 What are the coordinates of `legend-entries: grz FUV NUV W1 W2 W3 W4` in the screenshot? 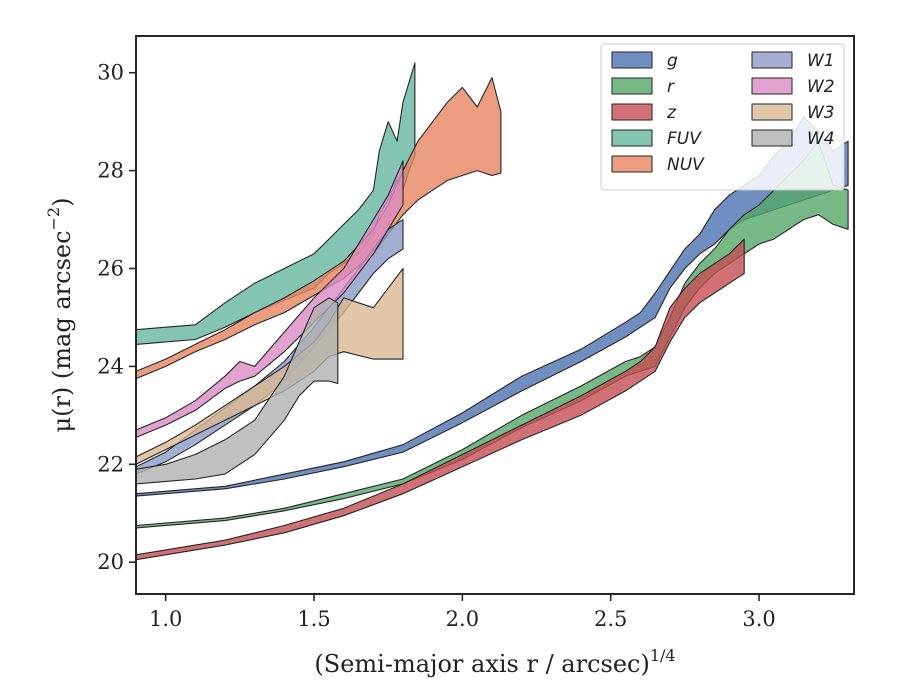 It's located at (723, 113).